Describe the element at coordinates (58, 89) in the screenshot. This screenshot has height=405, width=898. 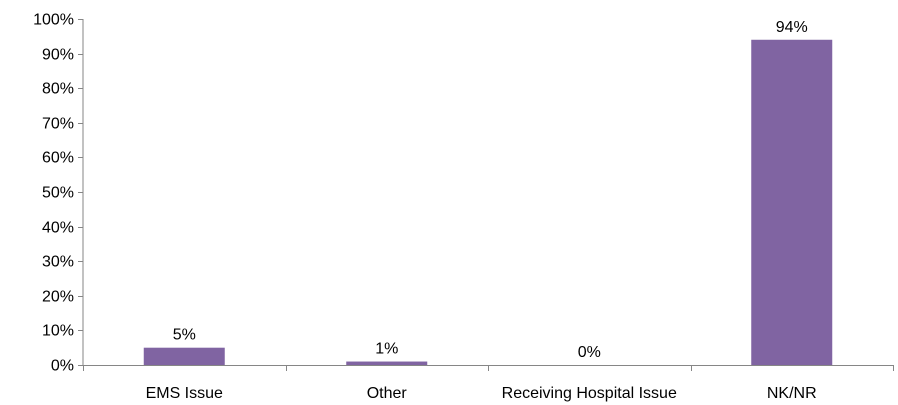
I see `y-tick-label: 80%` at that location.